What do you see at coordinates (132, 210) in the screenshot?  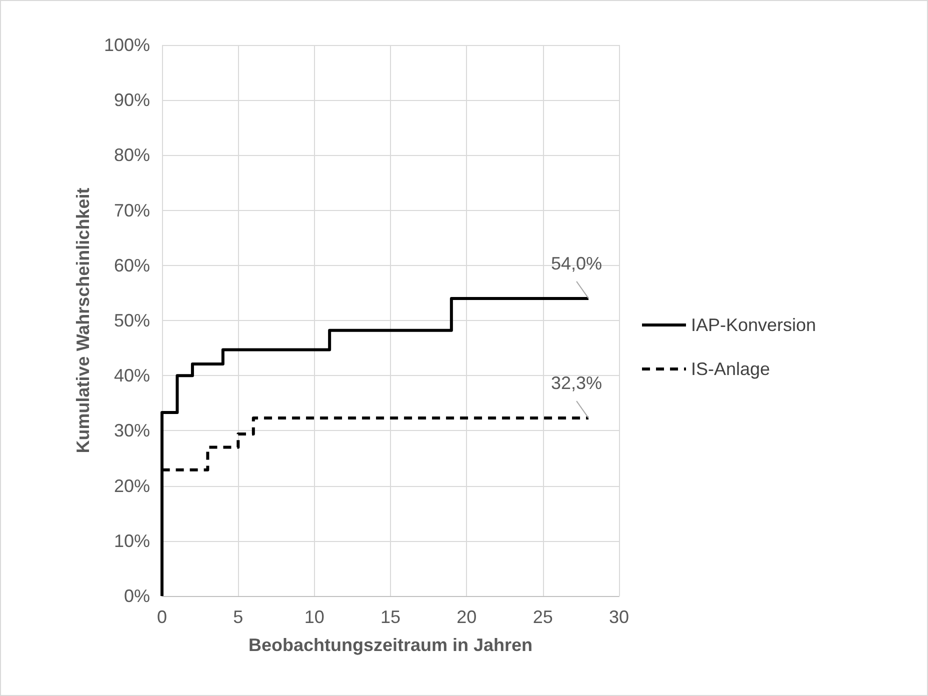 I see `y-tick-label: 70%` at bounding box center [132, 210].